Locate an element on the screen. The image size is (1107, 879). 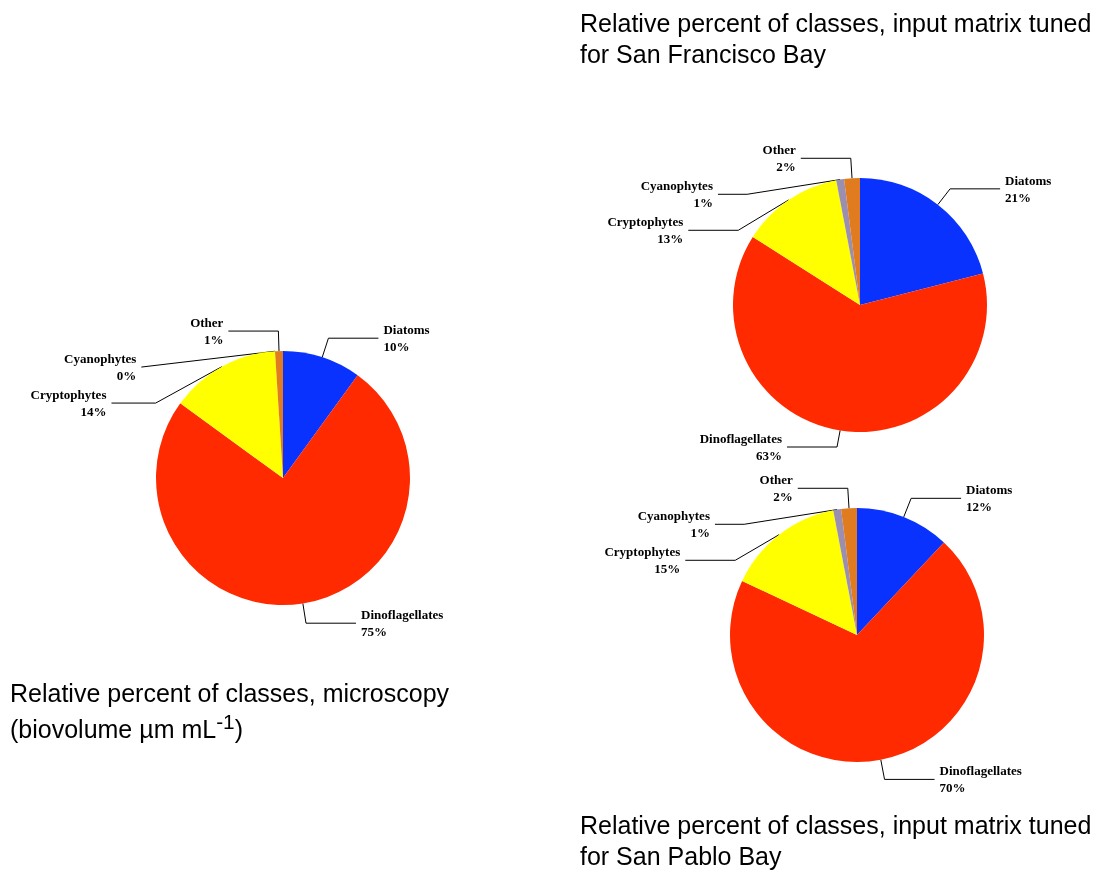
data-label: 12% is located at coordinates (979, 507).